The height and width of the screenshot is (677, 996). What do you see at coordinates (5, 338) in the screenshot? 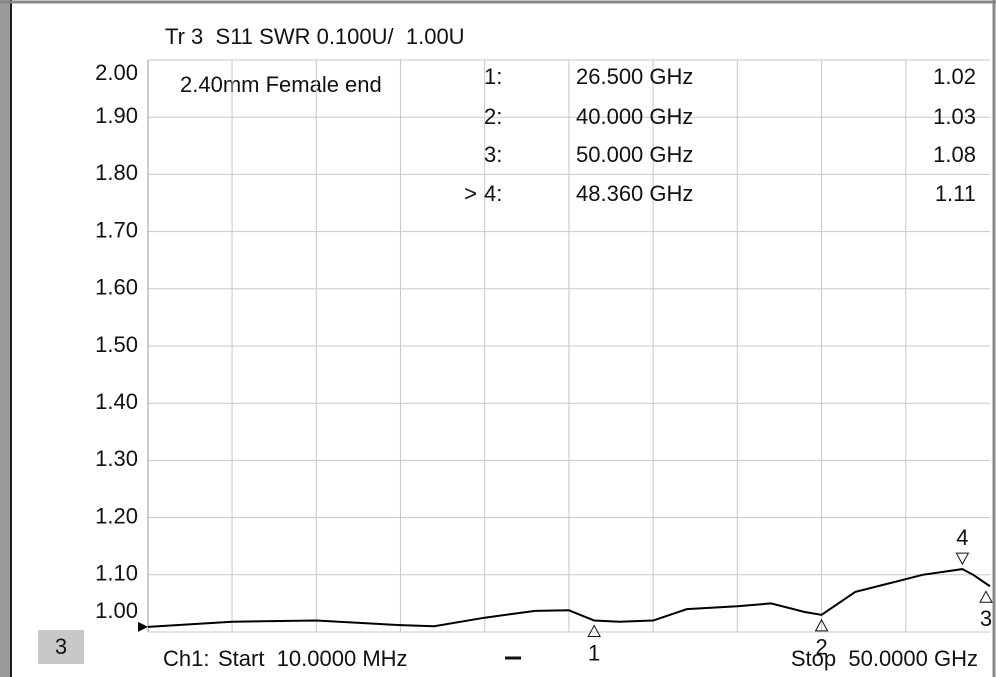
I see `left-frame` at bounding box center [5, 338].